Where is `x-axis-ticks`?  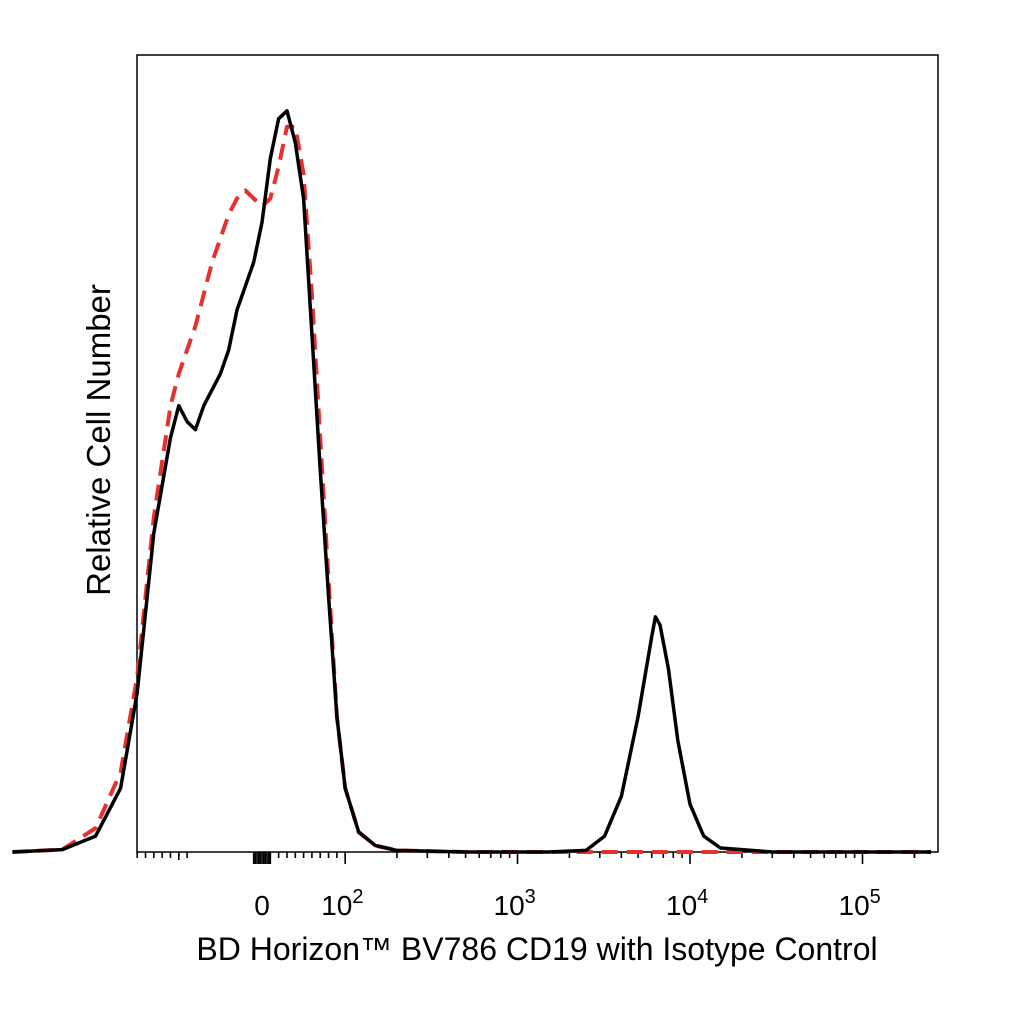
x-axis-ticks is located at coordinates (526, 858).